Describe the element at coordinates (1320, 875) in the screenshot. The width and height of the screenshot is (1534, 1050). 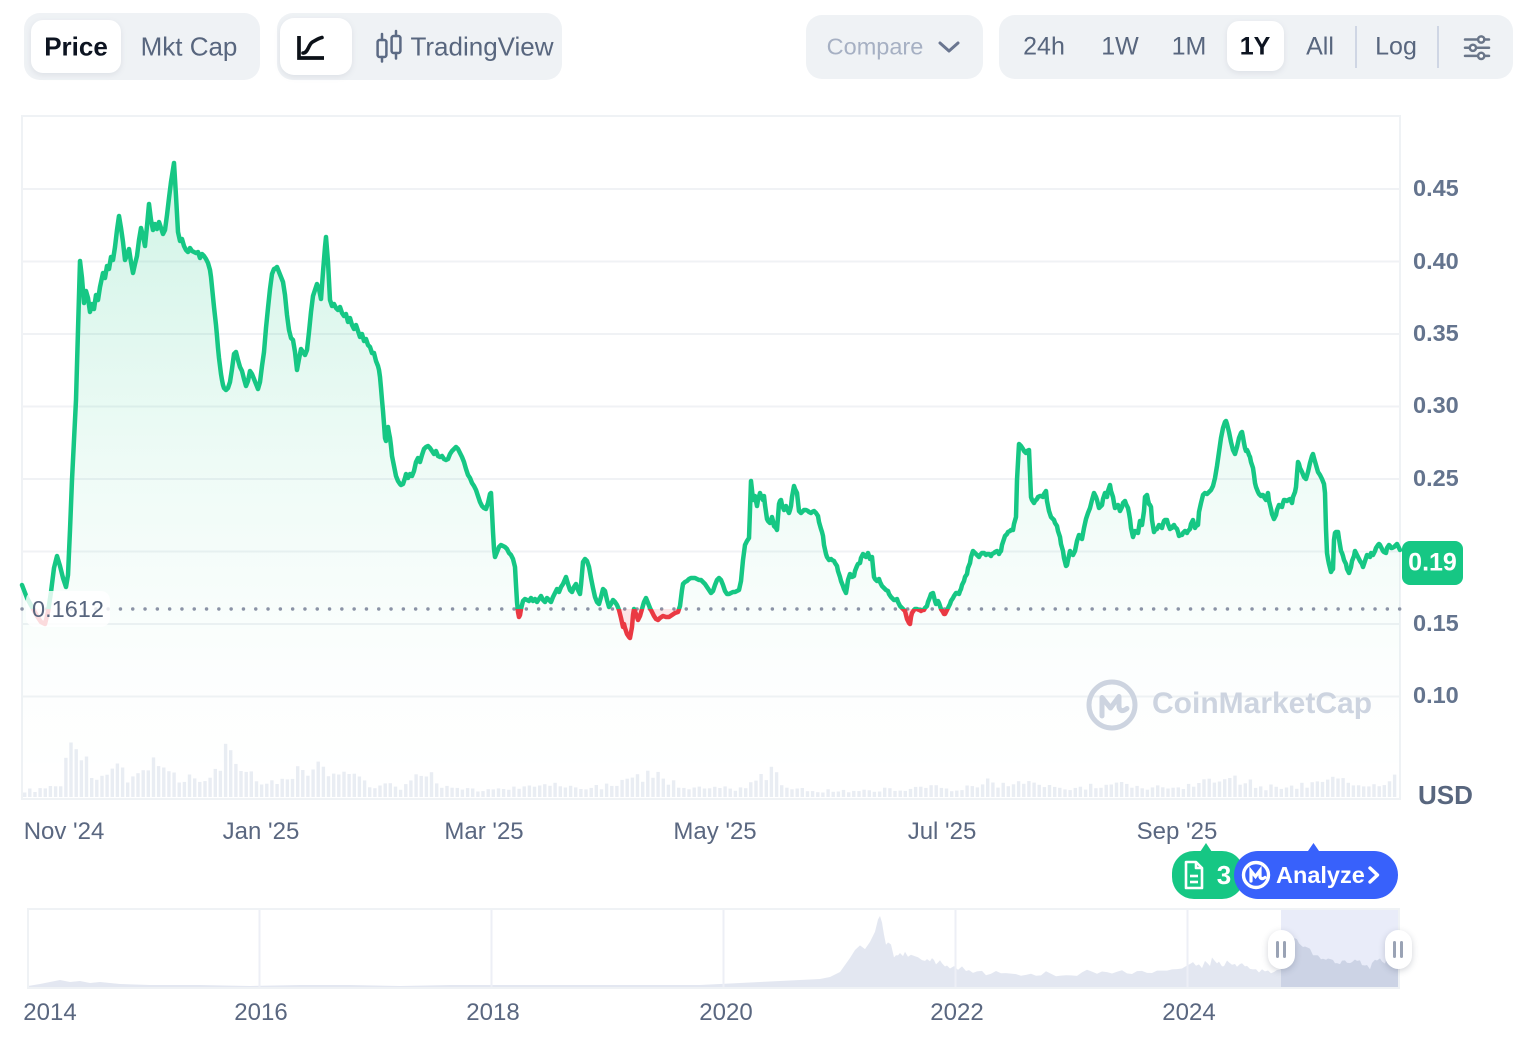
I see `svg-text: Analyze` at that location.